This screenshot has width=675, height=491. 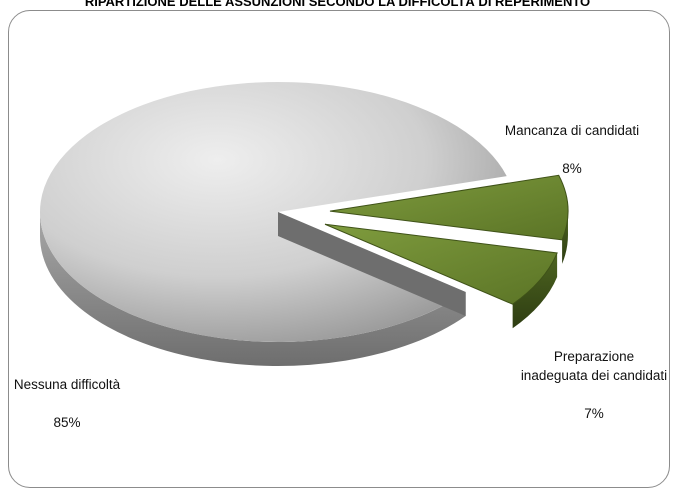 I want to click on slice-nessuna-wall, so click(x=372, y=264).